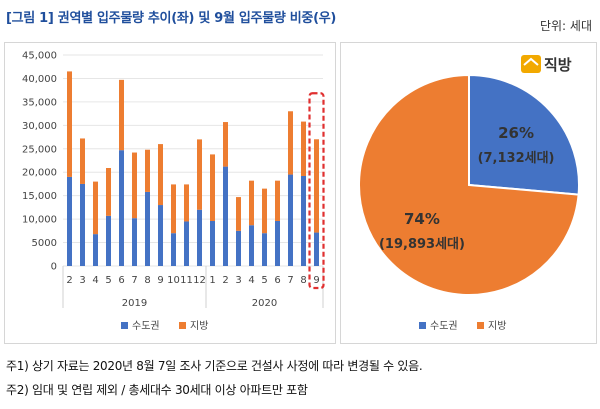 The width and height of the screenshot is (600, 409). I want to click on figure-title: [그림 1] 권역별 입주물량 추이(좌) 및 9월 입주물량 비중(우), so click(171, 18).